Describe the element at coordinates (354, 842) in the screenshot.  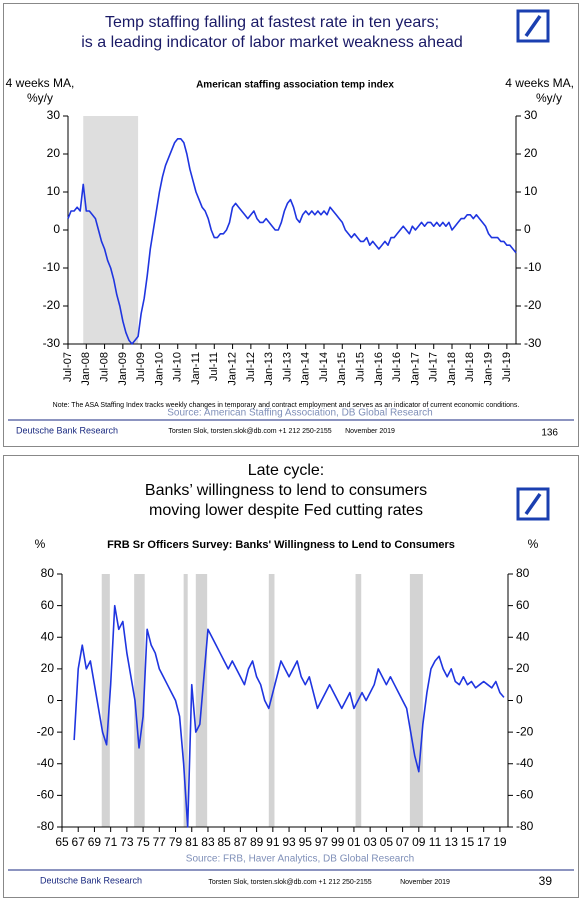
I see `x-tick-label: 01` at that location.